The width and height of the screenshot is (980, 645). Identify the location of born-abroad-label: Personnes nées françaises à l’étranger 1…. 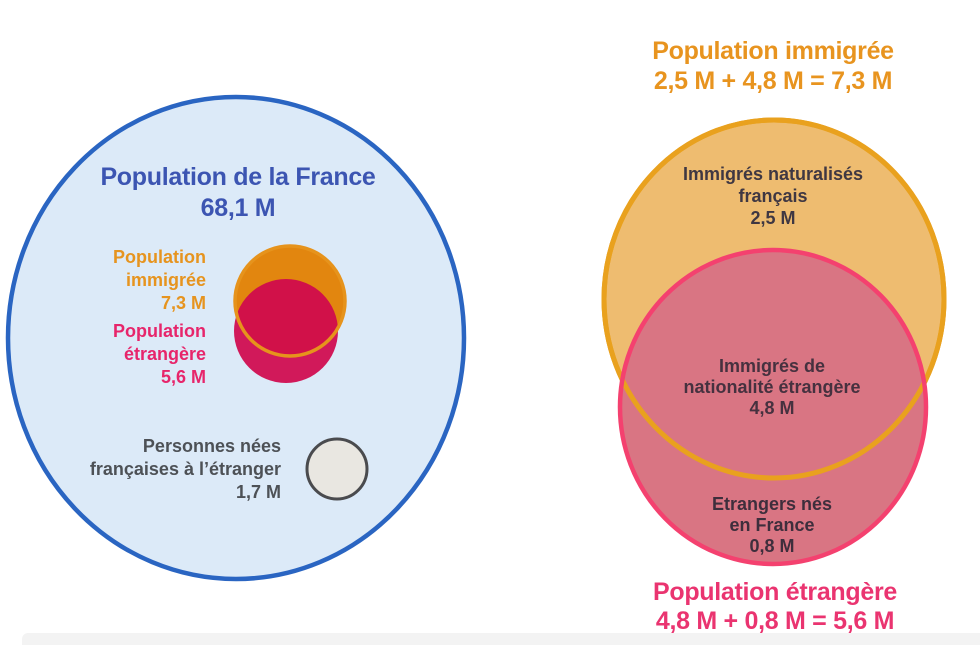
(180, 469).